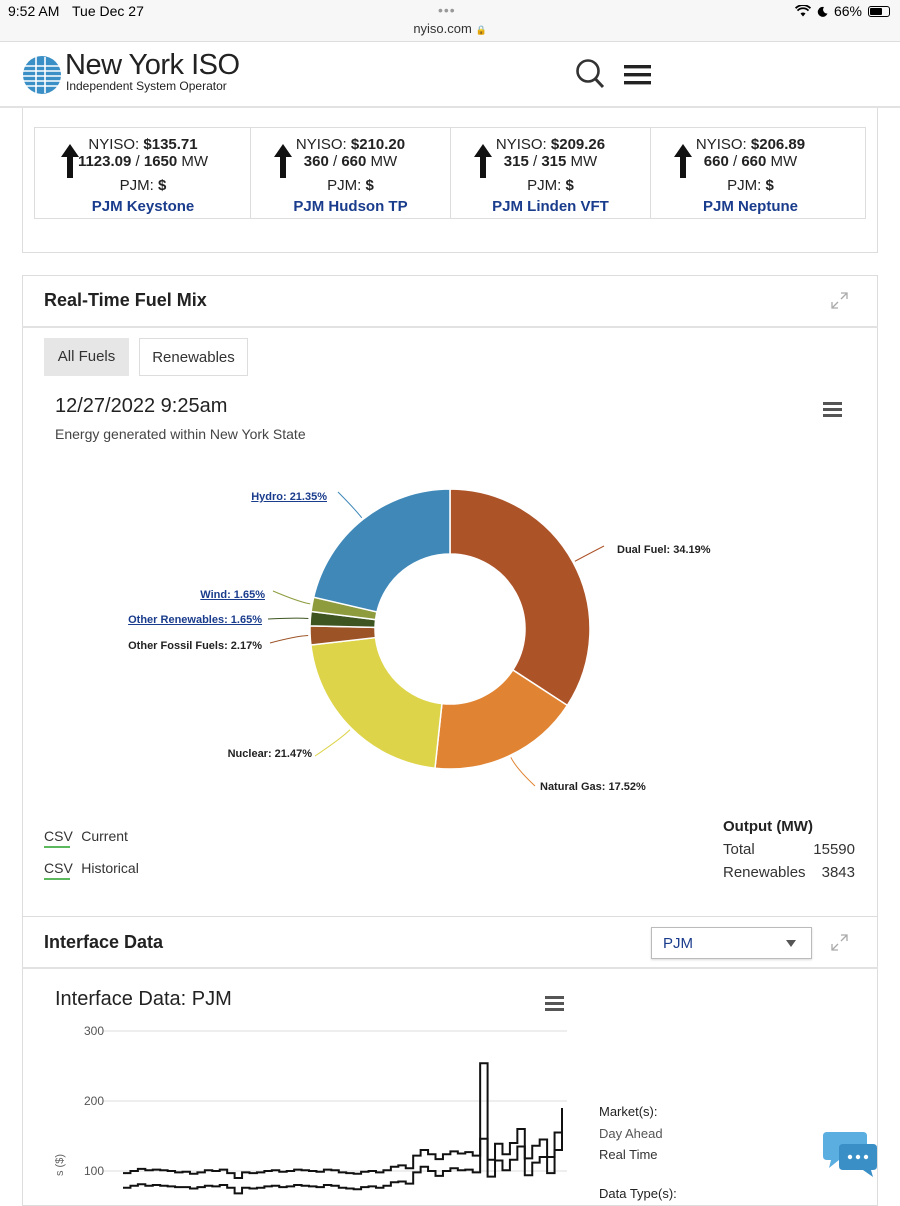 The height and width of the screenshot is (1206, 900). I want to click on csv-historical-link: CSV Historical, so click(91, 870).